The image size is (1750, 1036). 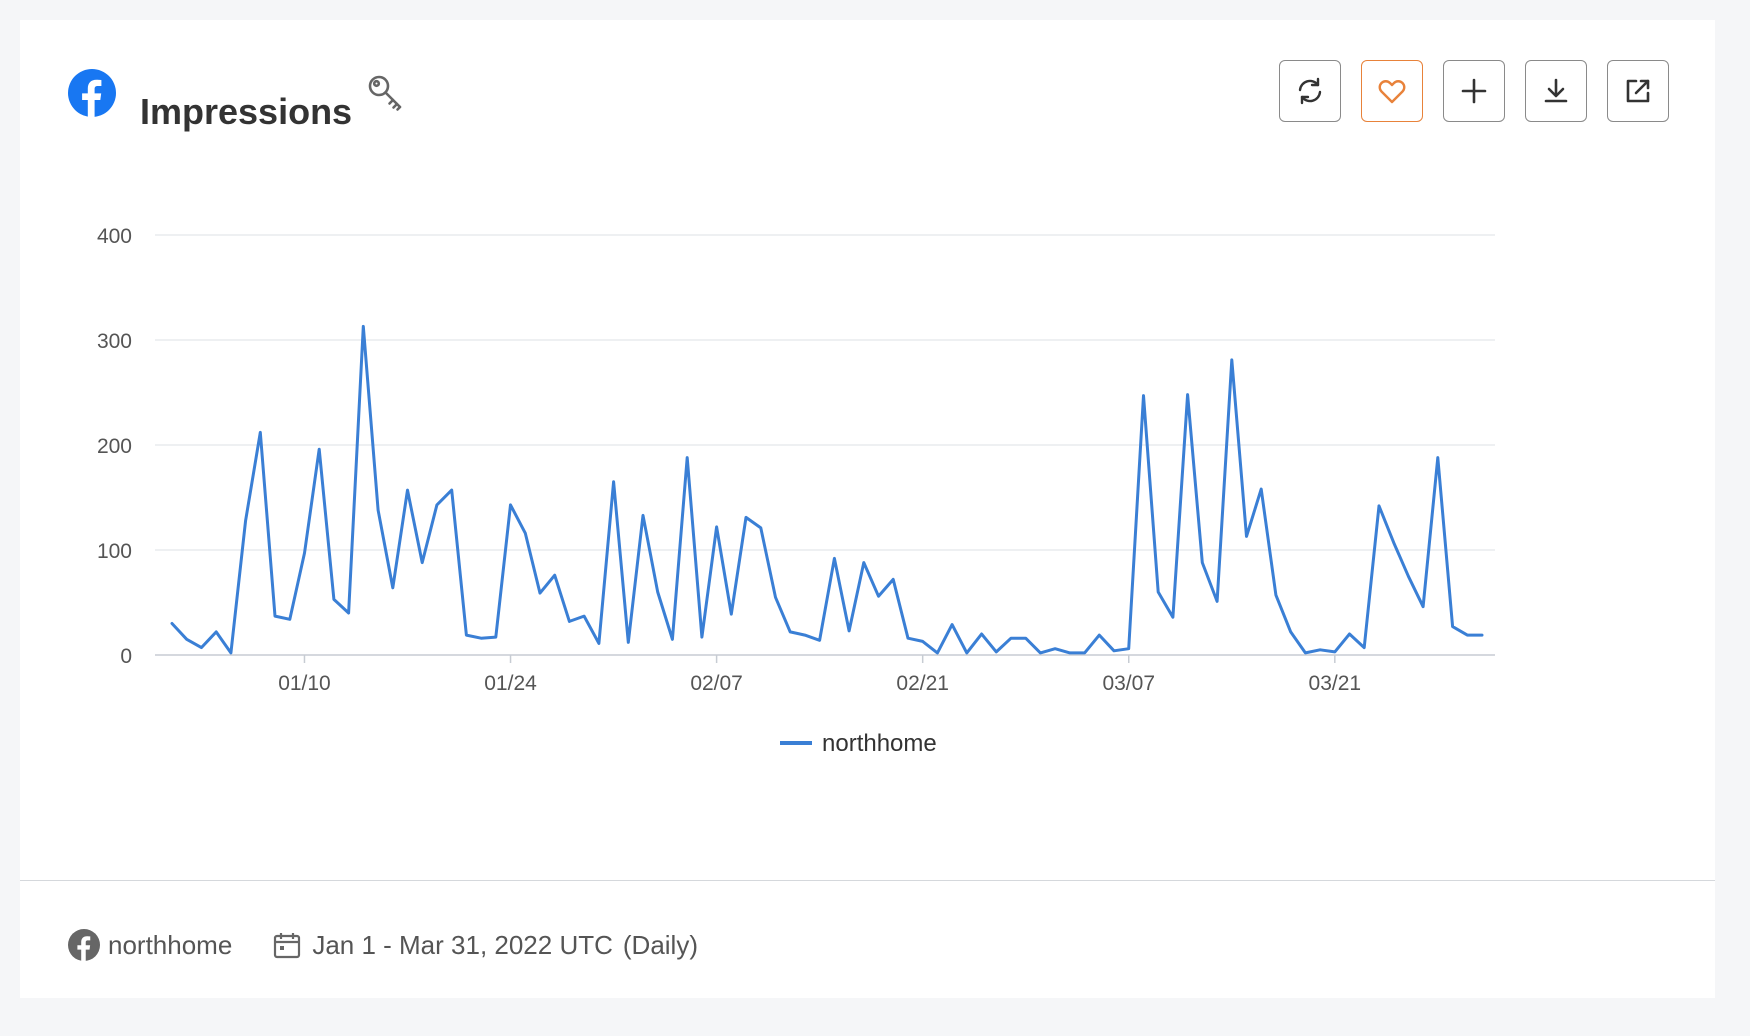 What do you see at coordinates (114, 341) in the screenshot?
I see `y-tick-label: 300` at bounding box center [114, 341].